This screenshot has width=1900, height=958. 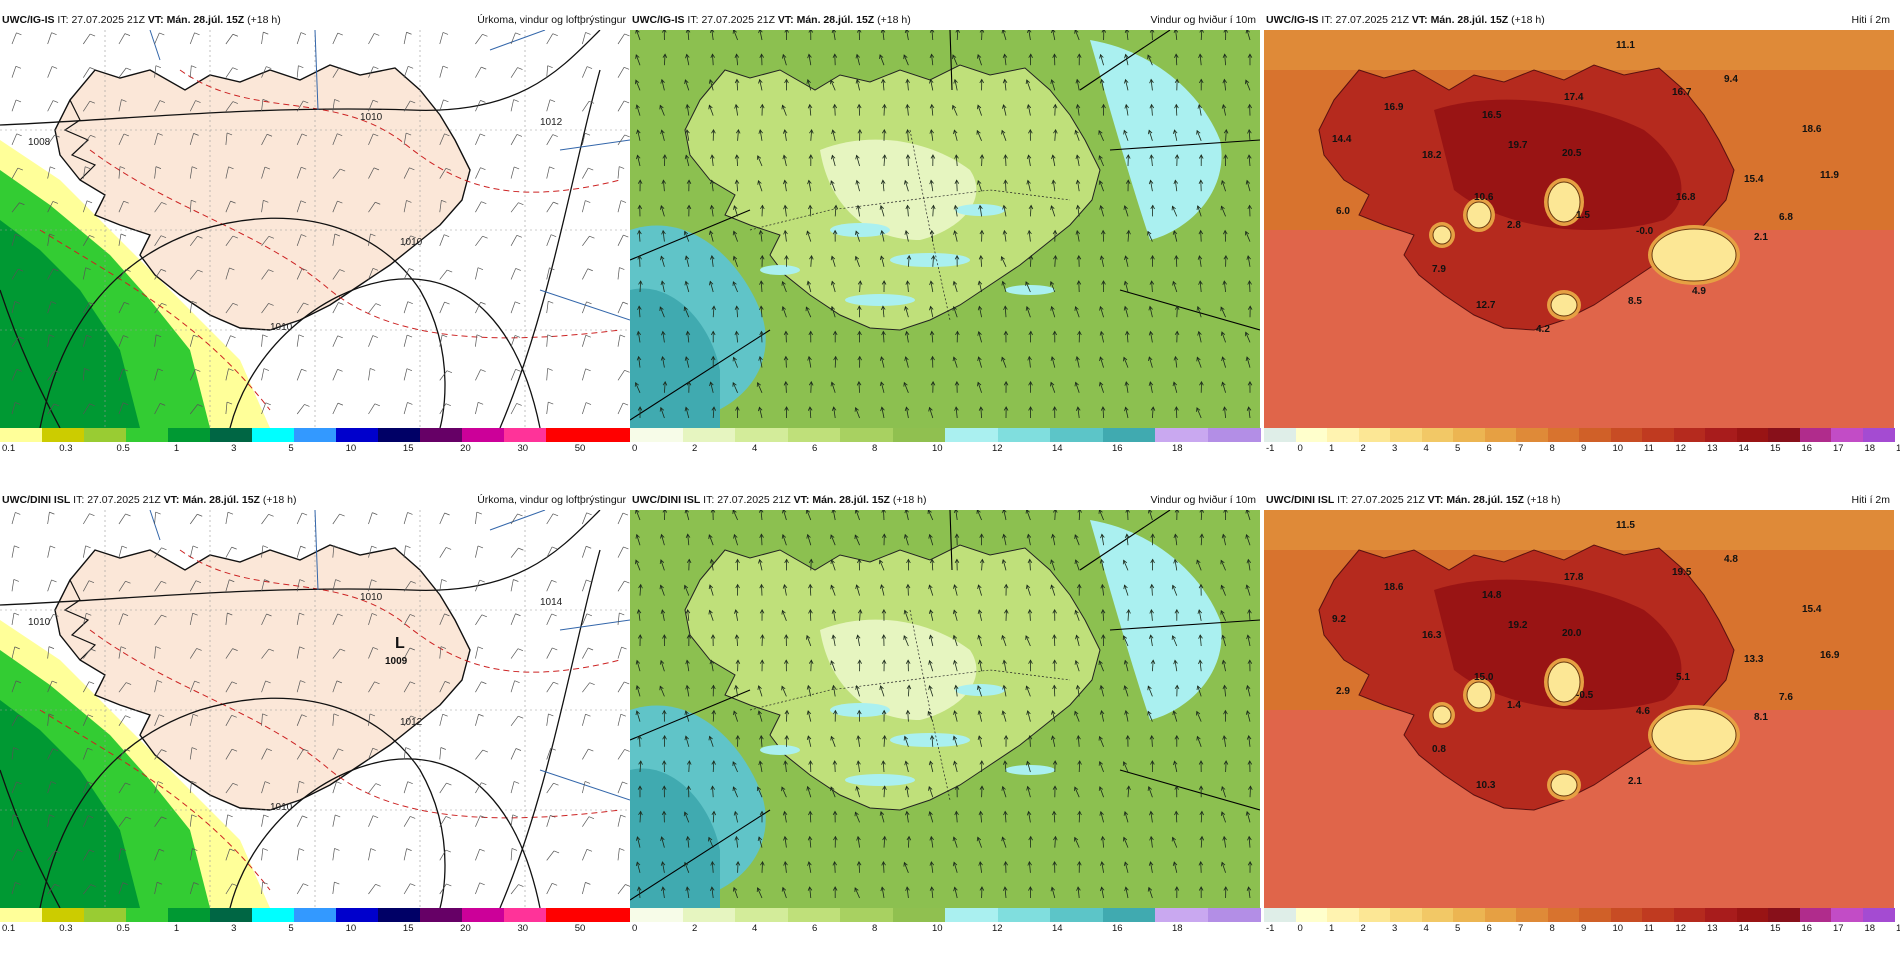 What do you see at coordinates (65, 928) in the screenshot?
I see `colorbar-tick: 0.3` at bounding box center [65, 928].